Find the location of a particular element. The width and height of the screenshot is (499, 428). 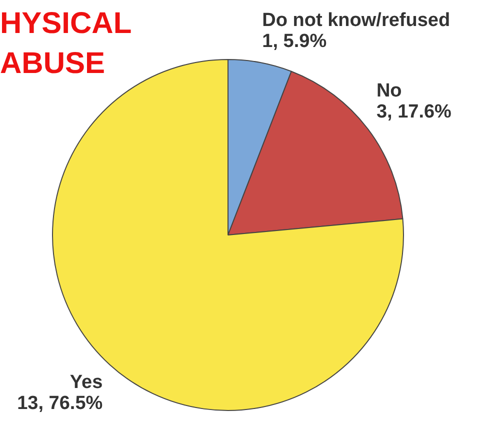

data-label: 13, 76.5% is located at coordinates (60, 403).